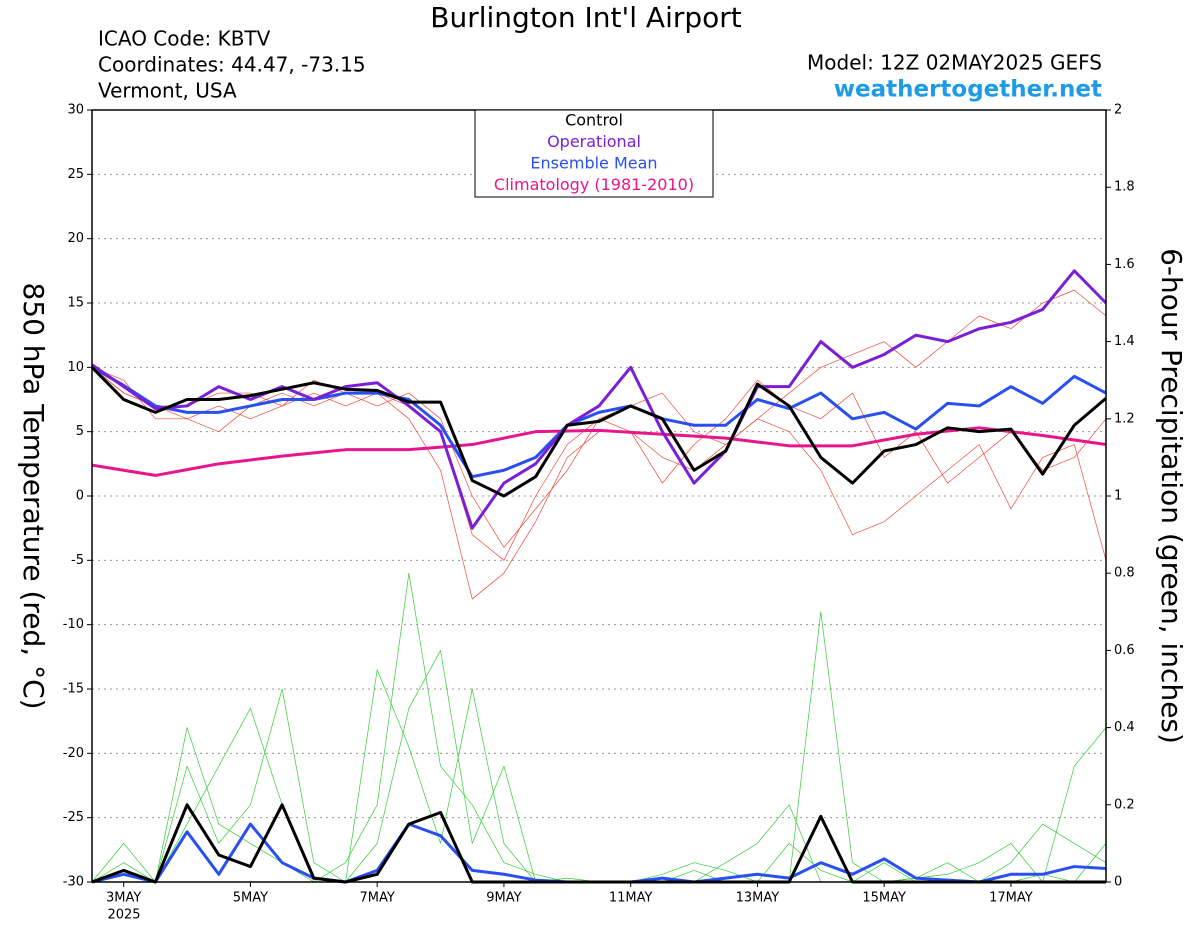 The height and width of the screenshot is (927, 1200). I want to click on legend-entry: Control, so click(594, 120).